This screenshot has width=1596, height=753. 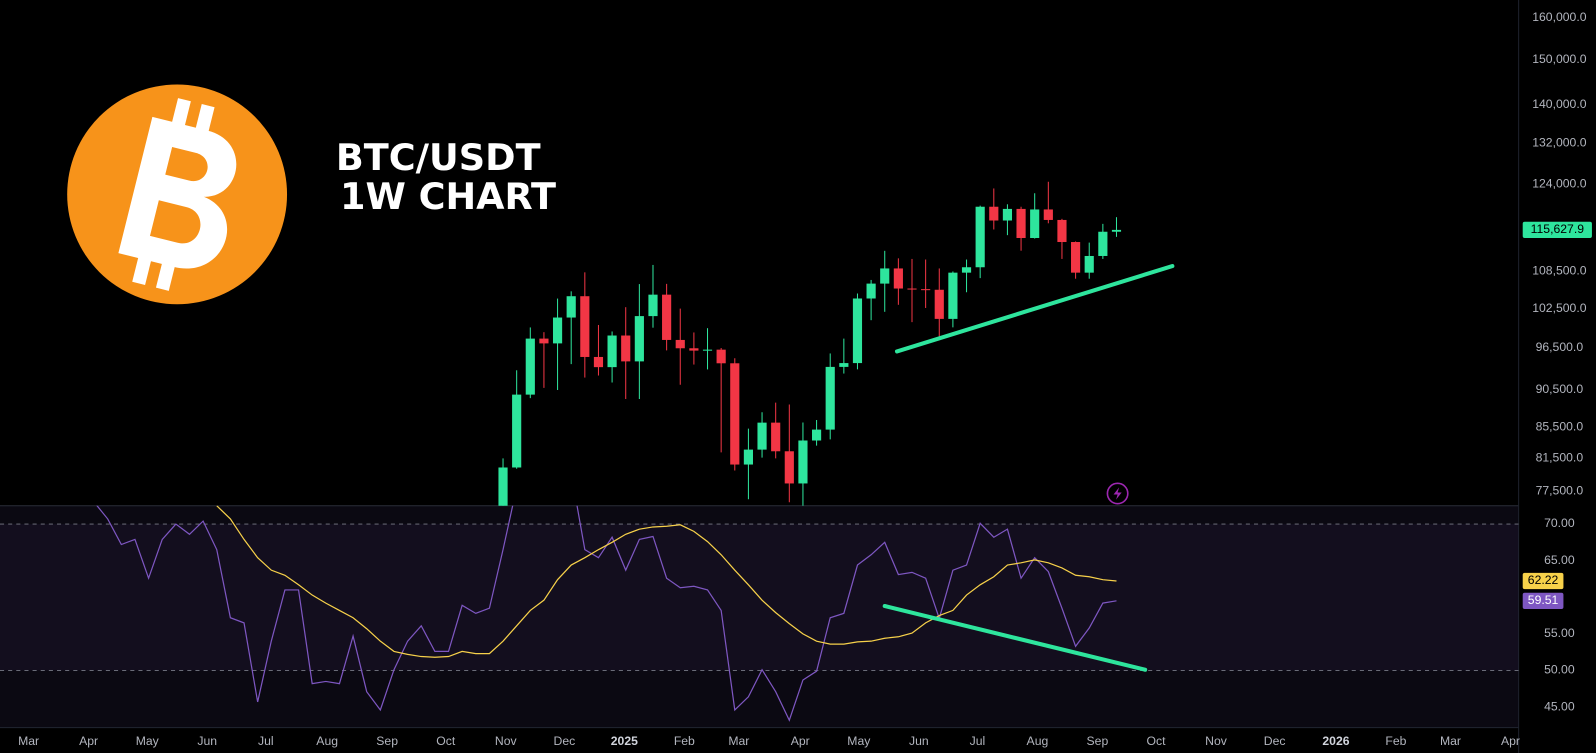 I want to click on rsi-tick-label: 55.00, so click(x=1559, y=633).